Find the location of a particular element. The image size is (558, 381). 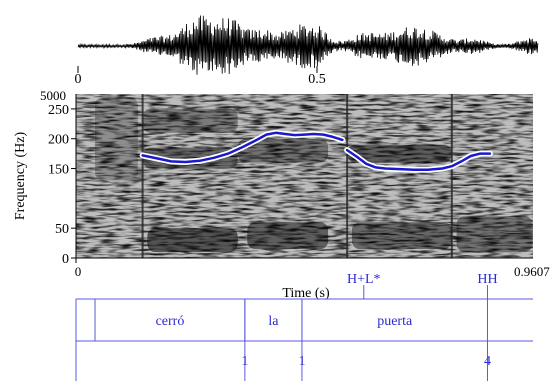

y-tick-label: 250 is located at coordinates (58, 110).